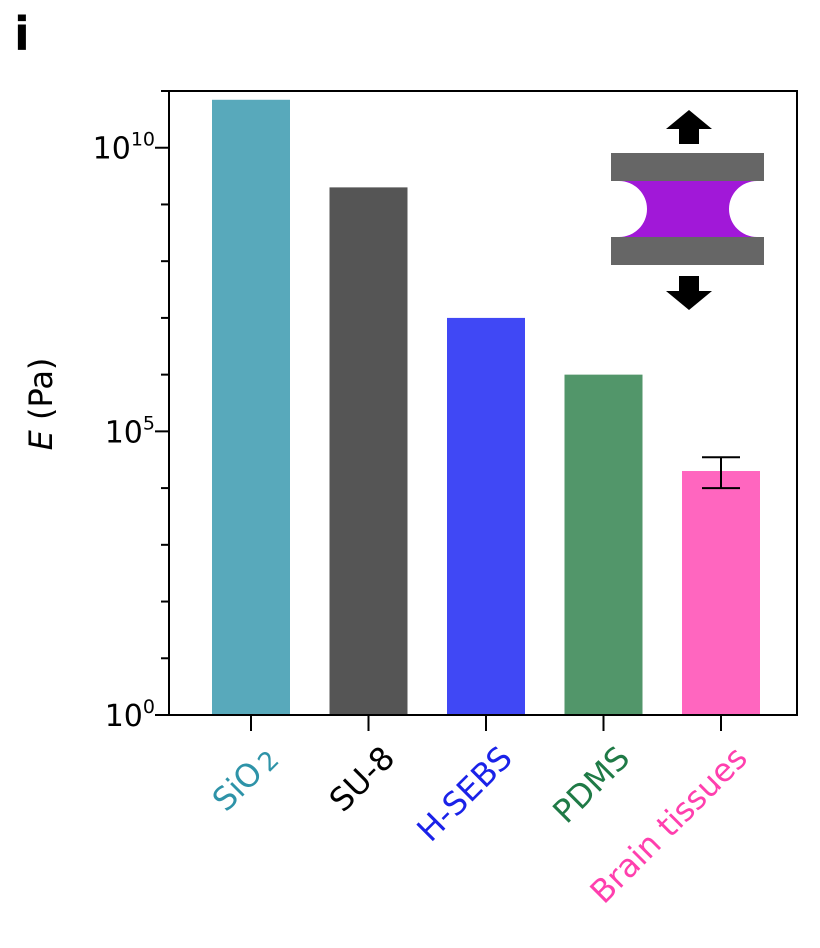 The width and height of the screenshot is (820, 948). Describe the element at coordinates (687, 167) in the screenshot. I see `top-grip-plate` at that location.